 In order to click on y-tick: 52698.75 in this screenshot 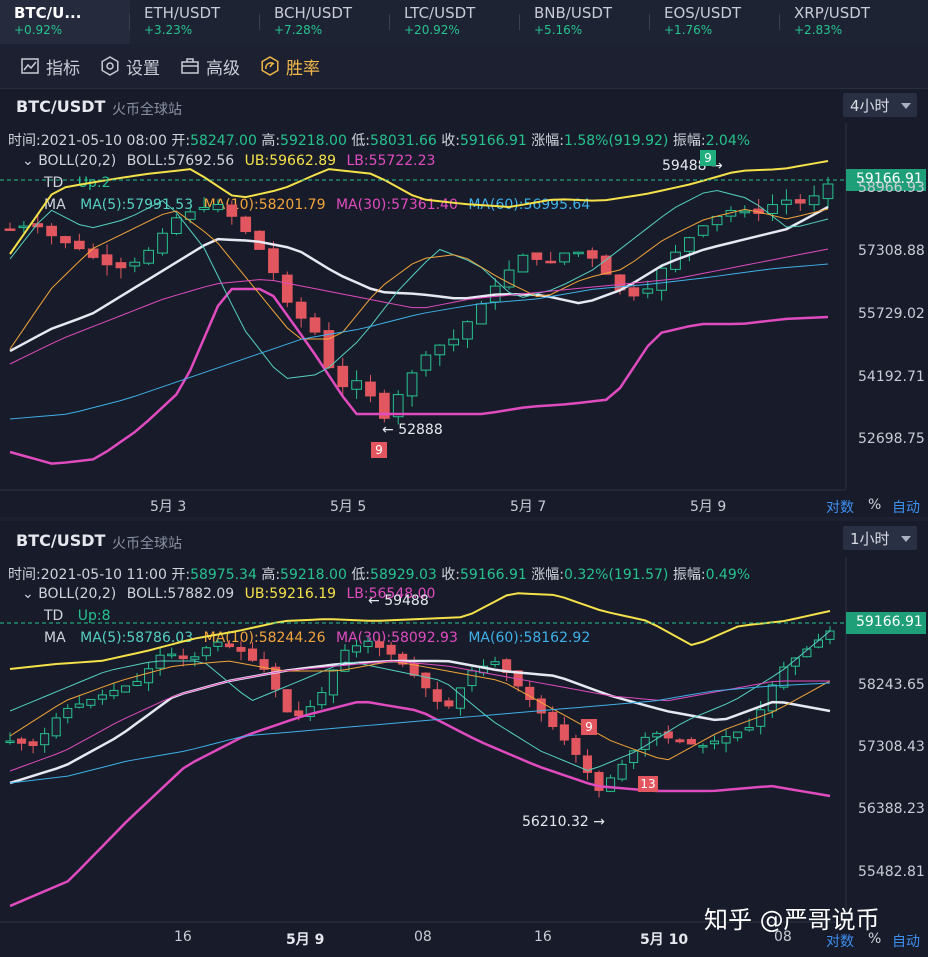, I will do `click(891, 439)`.